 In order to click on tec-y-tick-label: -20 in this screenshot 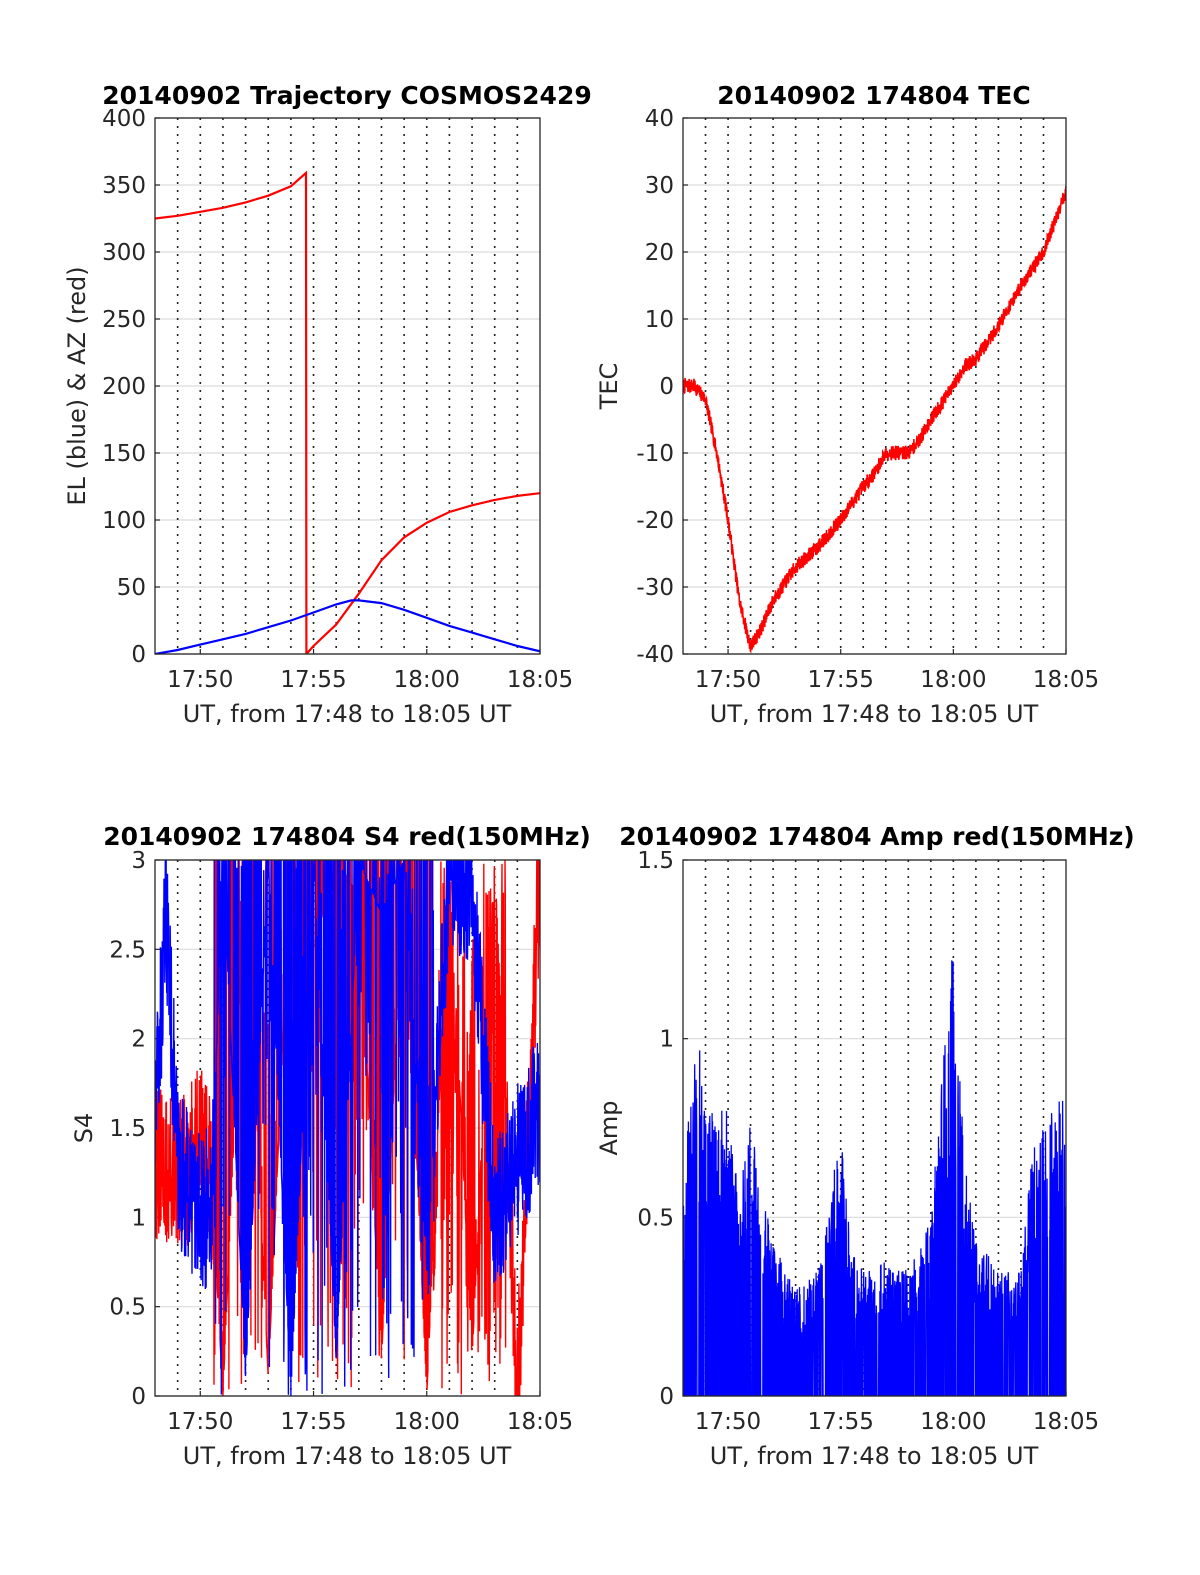, I will do `click(655, 521)`.